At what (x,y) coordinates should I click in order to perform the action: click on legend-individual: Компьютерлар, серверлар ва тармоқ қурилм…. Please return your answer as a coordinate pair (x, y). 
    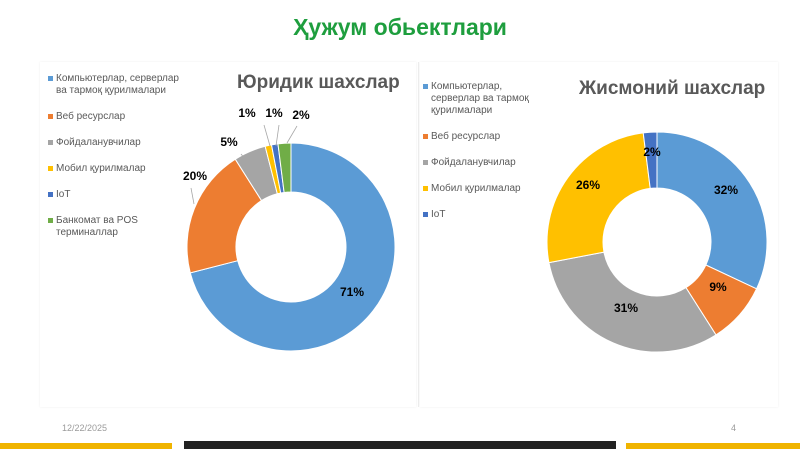
    Looking at the image, I should click on (484, 158).